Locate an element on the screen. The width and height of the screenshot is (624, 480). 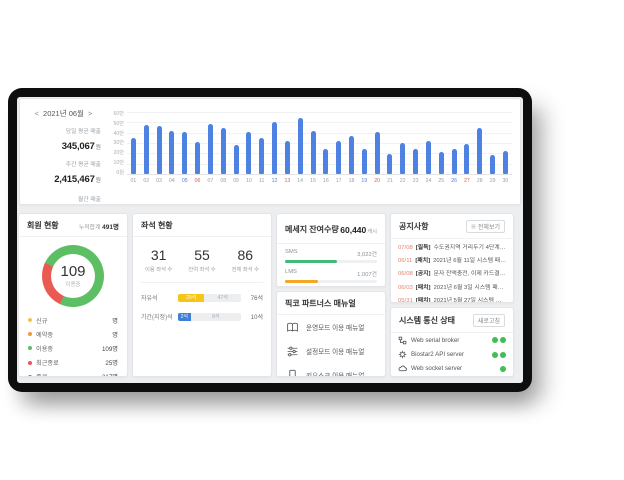
manuals-header: 픽코 파트너스 매뉴얼 is located at coordinates (331, 303).